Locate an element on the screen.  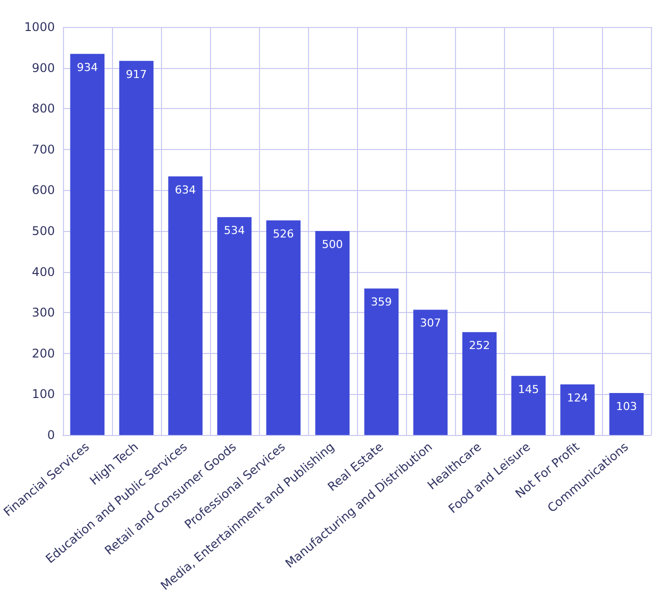
y-tick-label: 0 is located at coordinates (51, 435).